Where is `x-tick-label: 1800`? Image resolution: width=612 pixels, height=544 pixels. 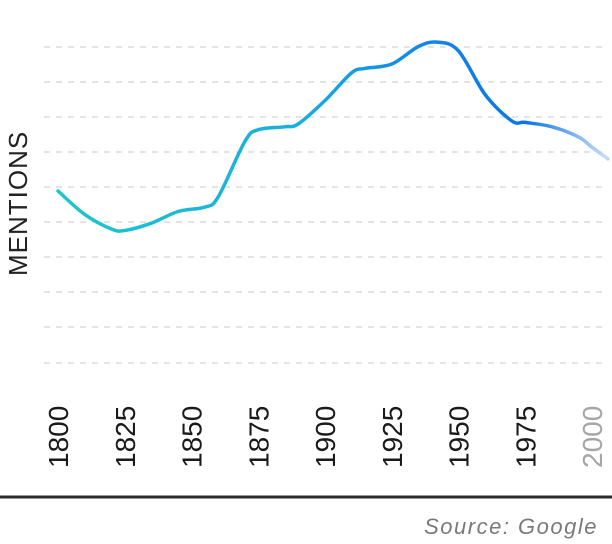 x-tick-label: 1800 is located at coordinates (58, 437).